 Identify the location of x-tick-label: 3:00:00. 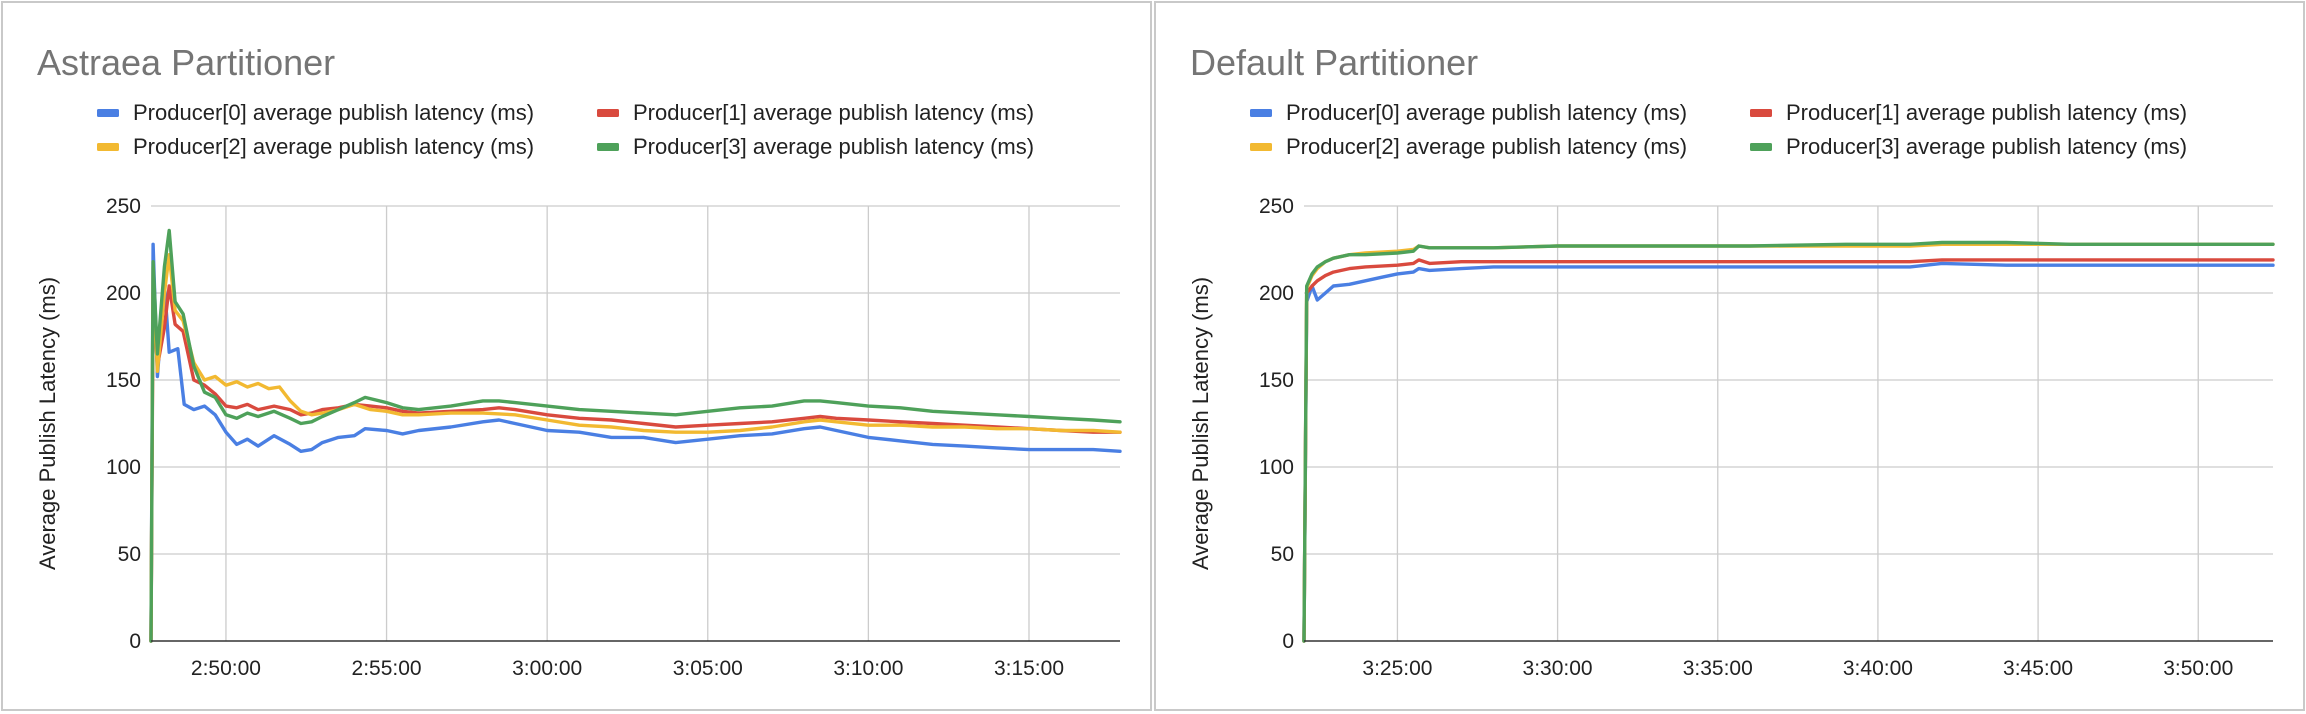
(547, 668).